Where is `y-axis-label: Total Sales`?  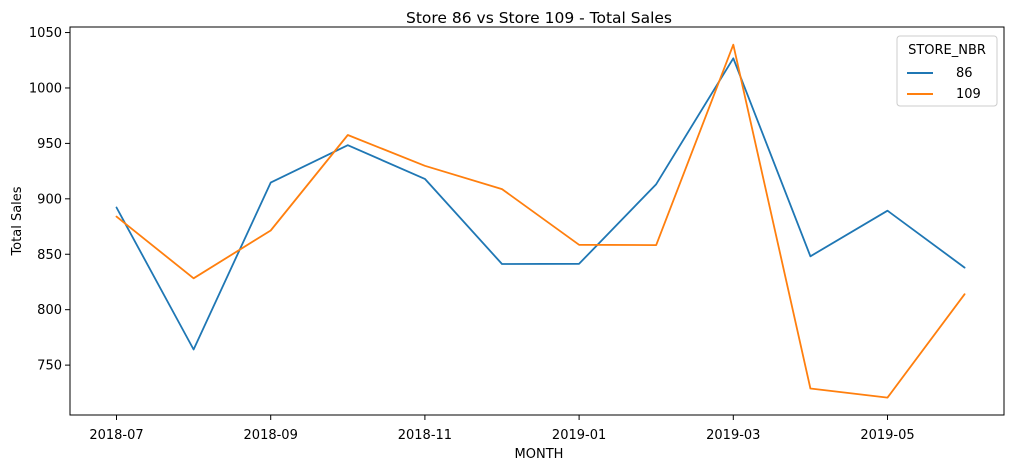 y-axis-label: Total Sales is located at coordinates (17, 221).